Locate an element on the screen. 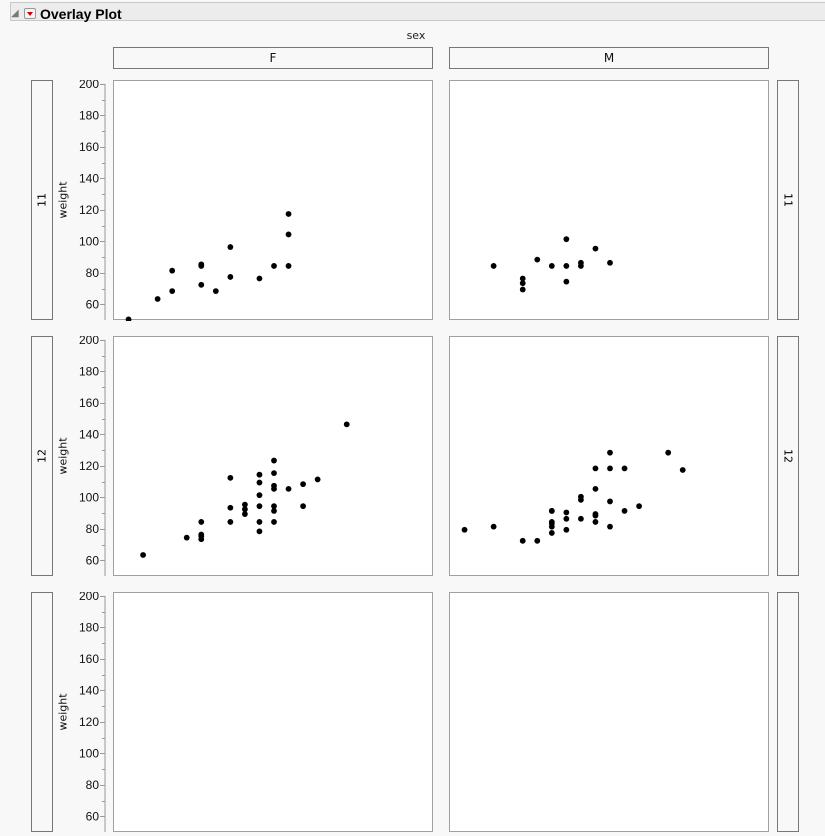 This screenshot has width=825, height=836. disclosure-triangle-icon: ◢ is located at coordinates (15, 13).